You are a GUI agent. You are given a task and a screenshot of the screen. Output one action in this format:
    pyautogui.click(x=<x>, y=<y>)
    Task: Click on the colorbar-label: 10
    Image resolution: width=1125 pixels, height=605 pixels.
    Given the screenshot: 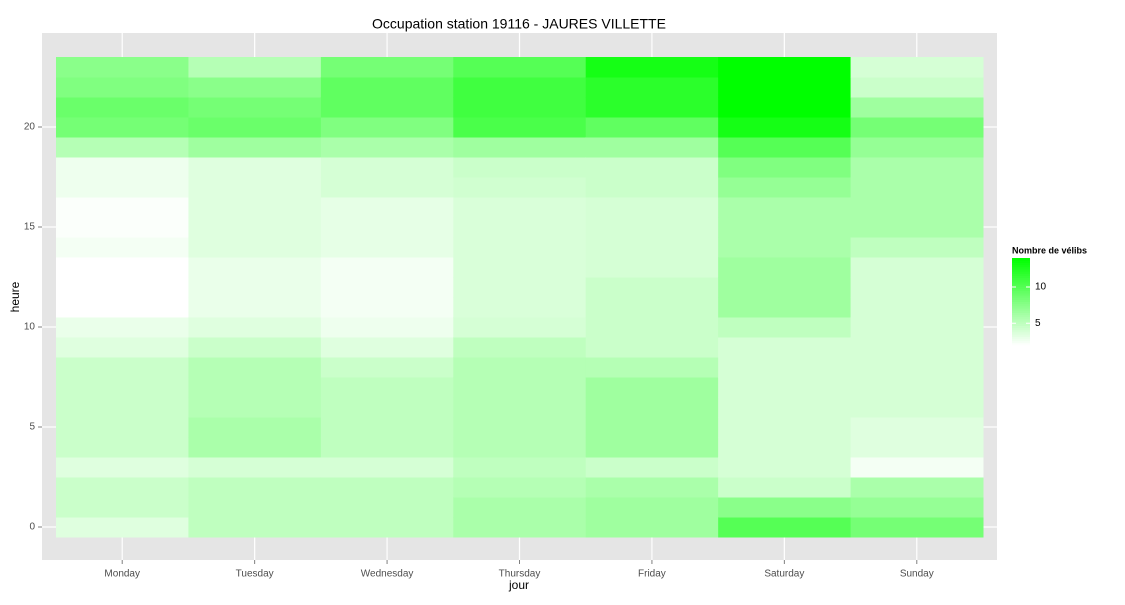 What is the action you would take?
    pyautogui.click(x=1041, y=287)
    